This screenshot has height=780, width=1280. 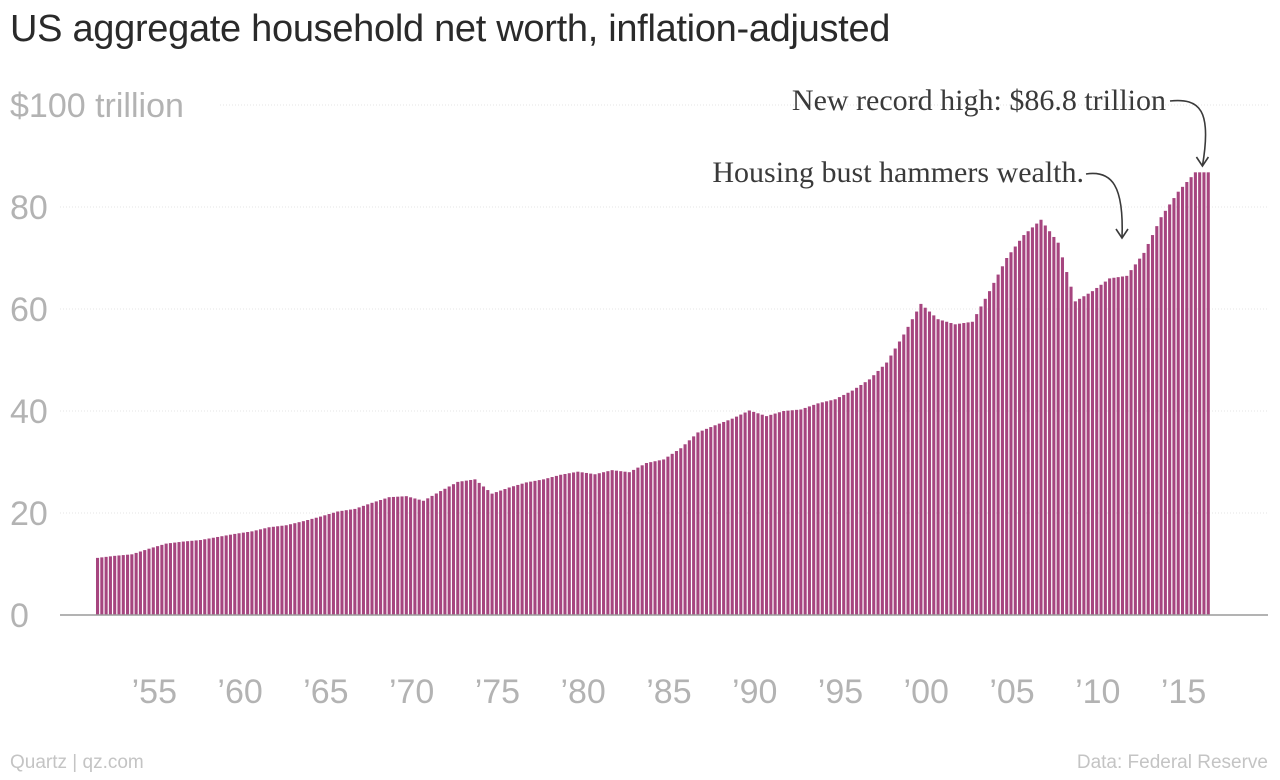 What do you see at coordinates (1202, 162) in the screenshot?
I see `arrowhead` at bounding box center [1202, 162].